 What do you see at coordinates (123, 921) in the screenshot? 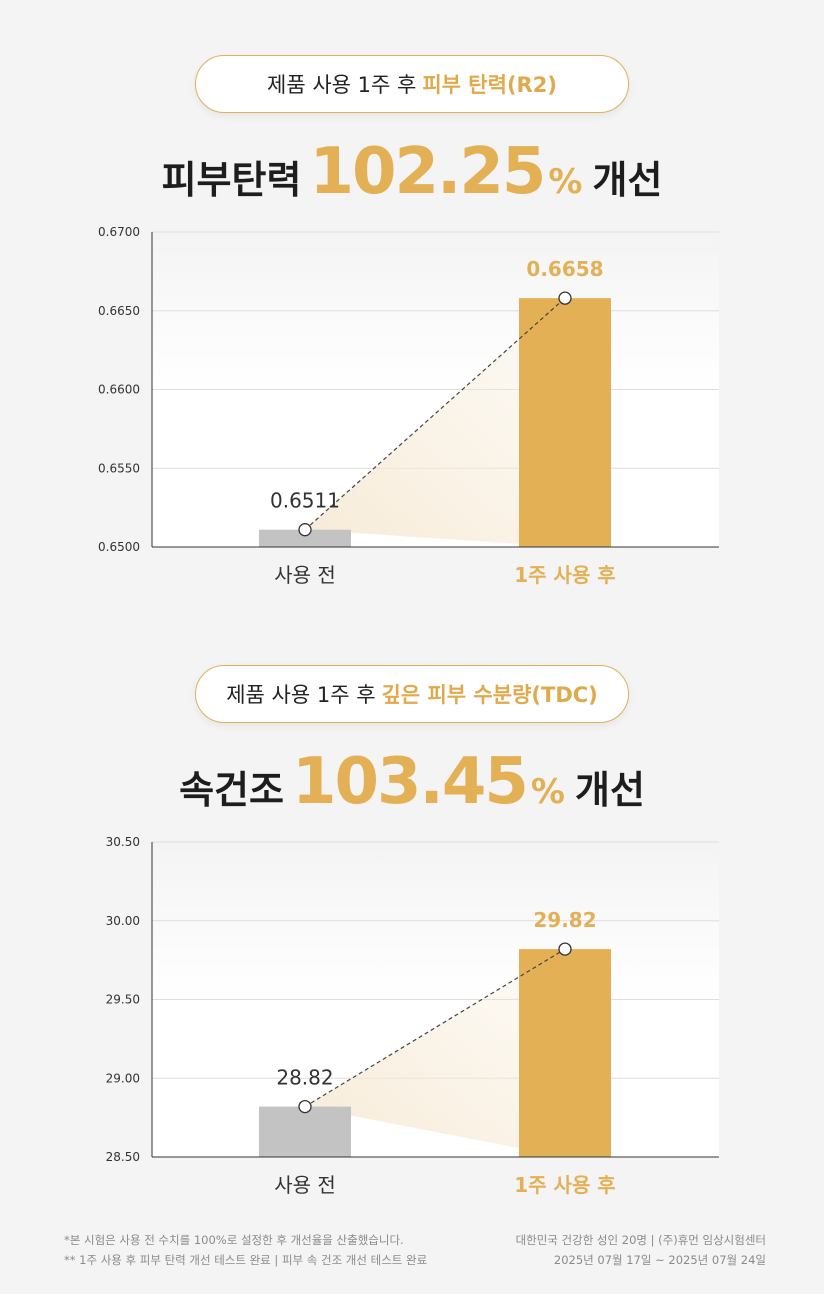
I see `y-tick-label: 30.00` at bounding box center [123, 921].